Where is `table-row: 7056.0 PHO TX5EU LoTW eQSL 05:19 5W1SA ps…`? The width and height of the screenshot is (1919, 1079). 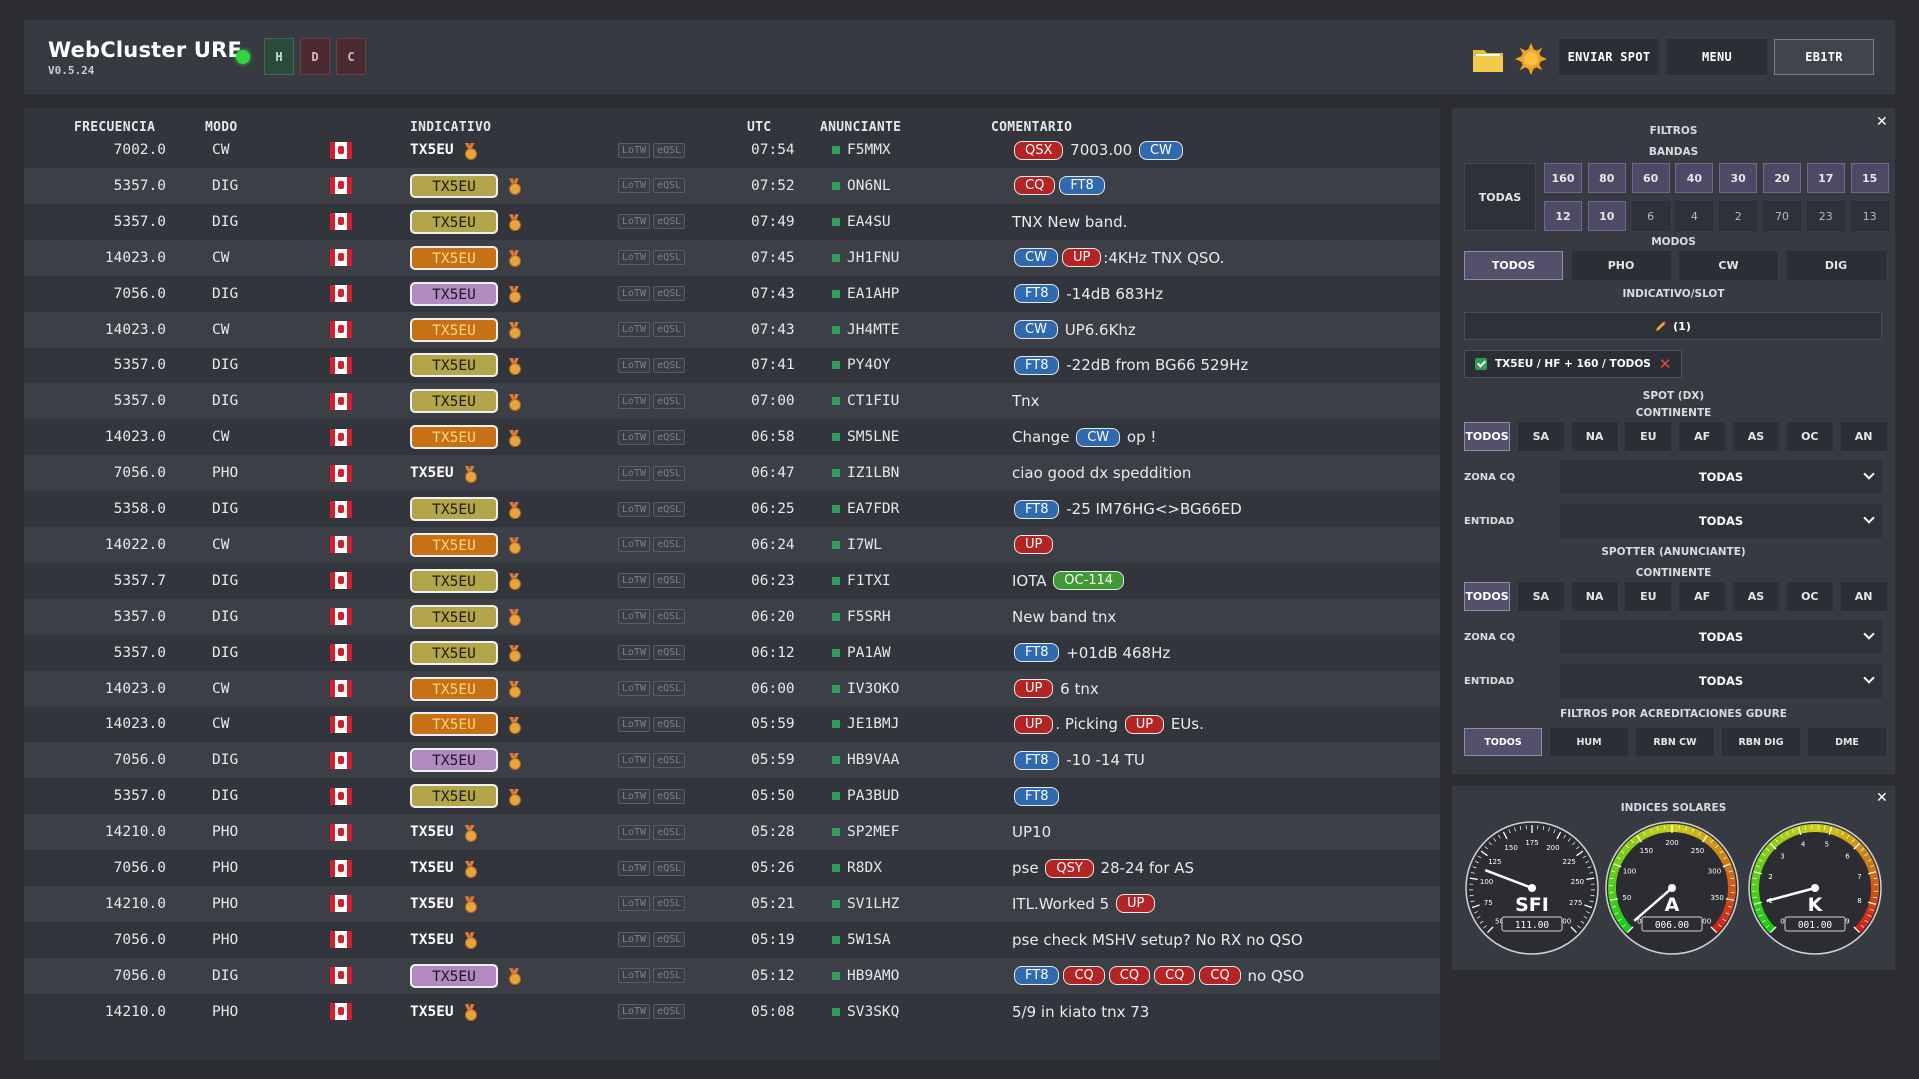 table-row: 7056.0 PHO TX5EU LoTW eQSL 05:19 5W1SA ps… is located at coordinates (732, 940).